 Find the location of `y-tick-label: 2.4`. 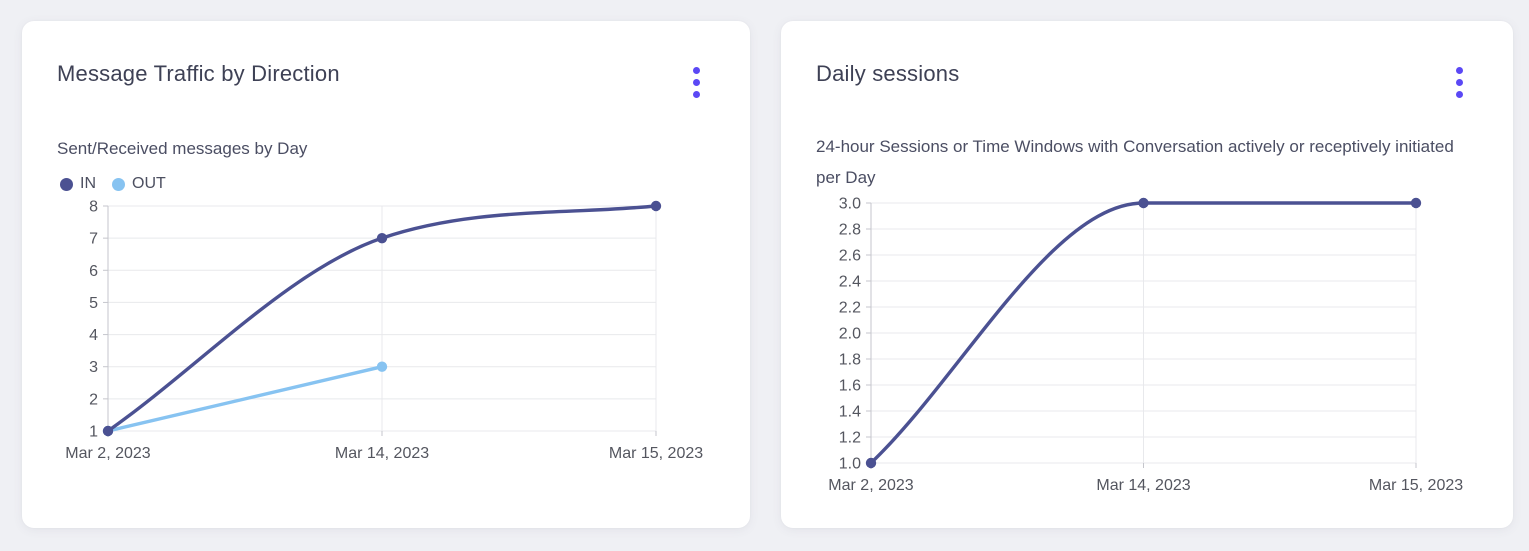

y-tick-label: 2.4 is located at coordinates (850, 282).